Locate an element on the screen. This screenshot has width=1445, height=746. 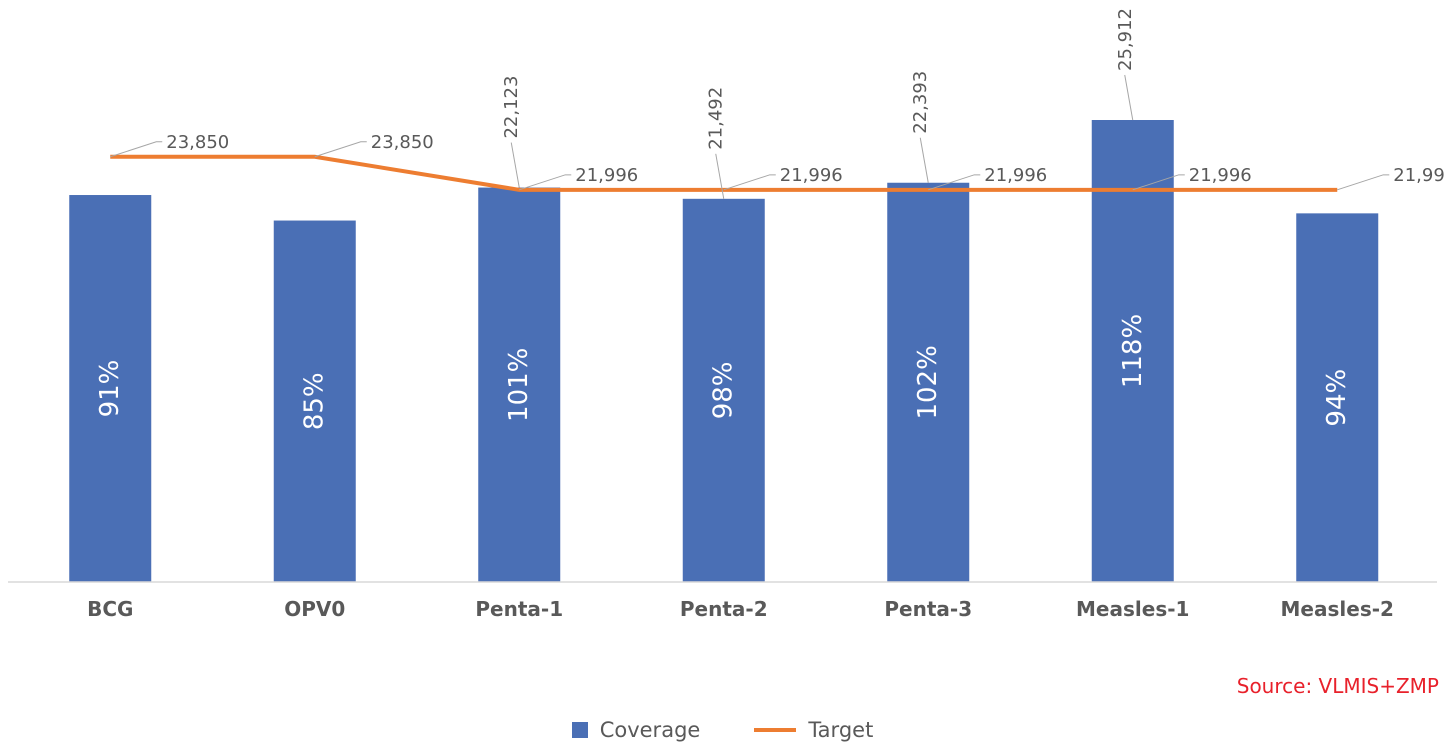
bar-bcg is located at coordinates (110, 388).